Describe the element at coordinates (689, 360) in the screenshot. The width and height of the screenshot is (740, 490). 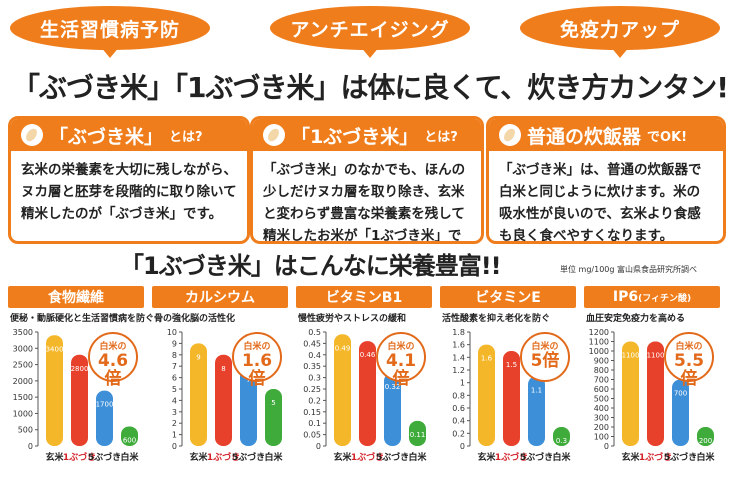
I see `ratio-callout: 白米の 5.5倍` at that location.